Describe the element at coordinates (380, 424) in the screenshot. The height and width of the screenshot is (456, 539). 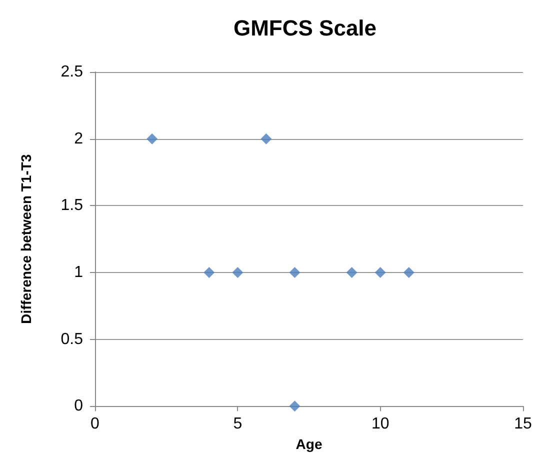
I see `x-tick-label: 10` at that location.